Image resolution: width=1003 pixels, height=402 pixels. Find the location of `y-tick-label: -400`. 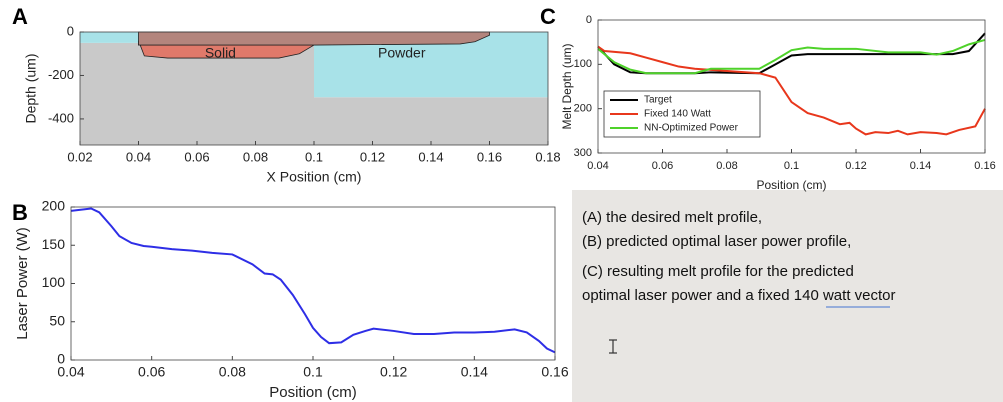

y-tick-label: -400 is located at coordinates (61, 117).